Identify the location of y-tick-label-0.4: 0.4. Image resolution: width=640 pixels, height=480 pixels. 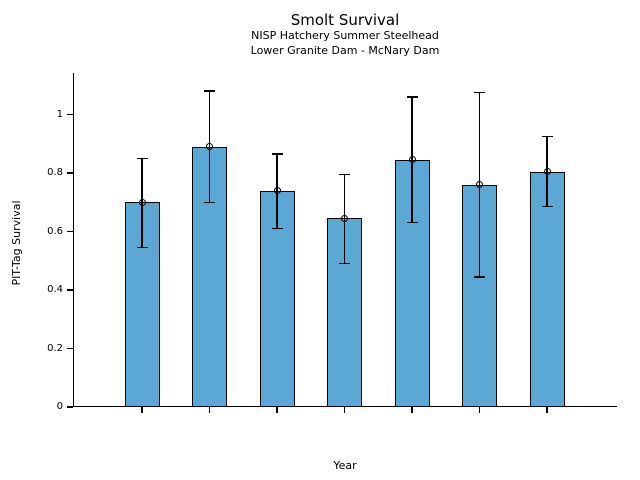
(55, 289).